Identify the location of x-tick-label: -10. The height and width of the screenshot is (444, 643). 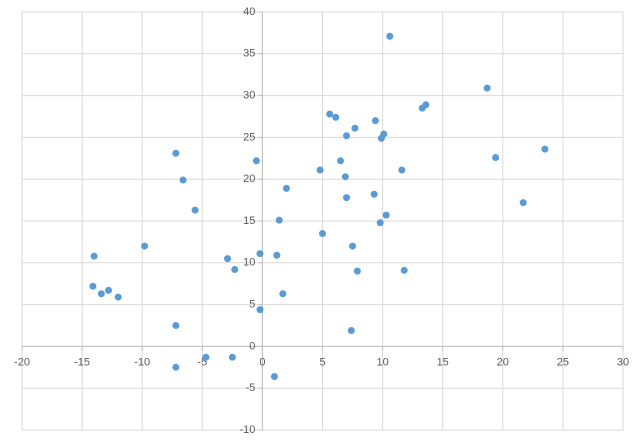
(142, 362).